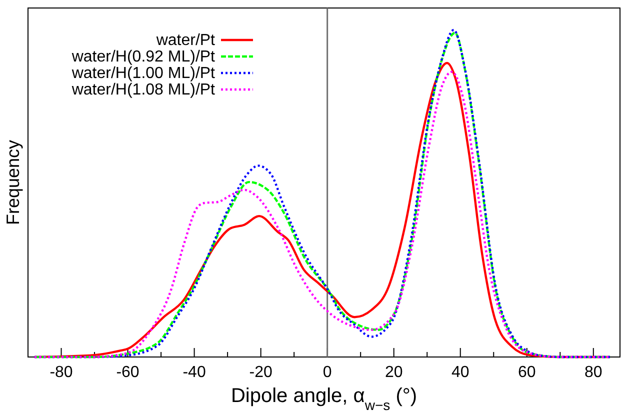 The width and height of the screenshot is (622, 414). Describe the element at coordinates (327, 372) in the screenshot. I see `x-tick-label: 0` at that location.